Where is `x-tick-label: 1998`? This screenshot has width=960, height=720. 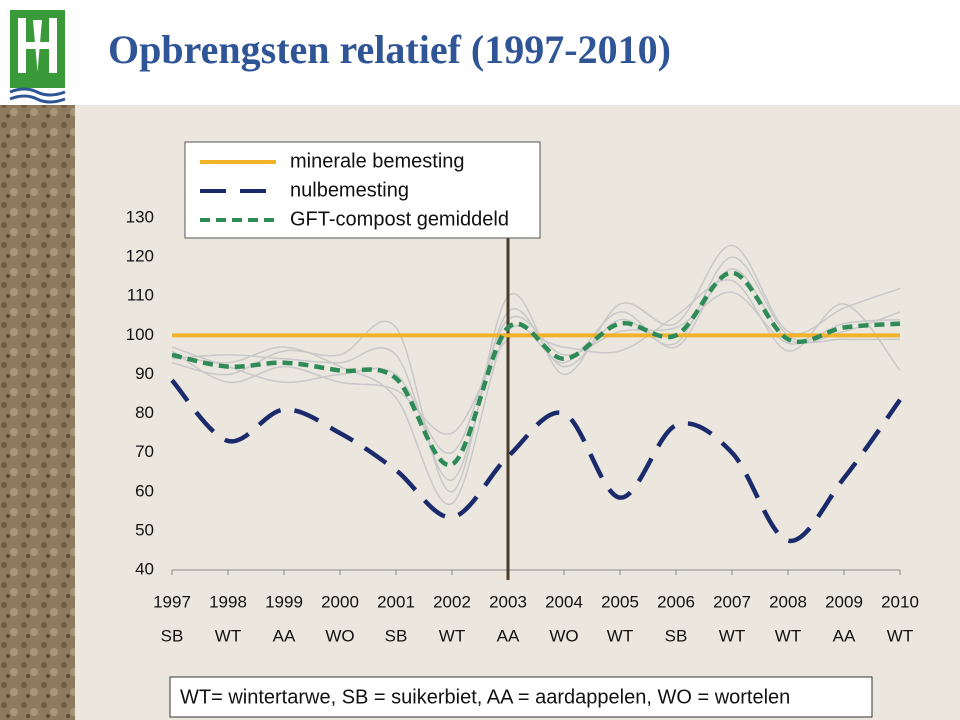 x-tick-label: 1998 is located at coordinates (228, 601).